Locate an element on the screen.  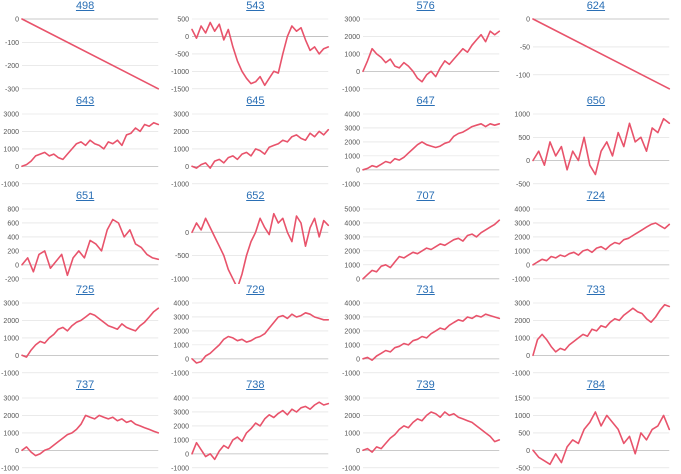
chart-panel-7: 650 1000 500 0 -500 is located at coordinates (596, 142).